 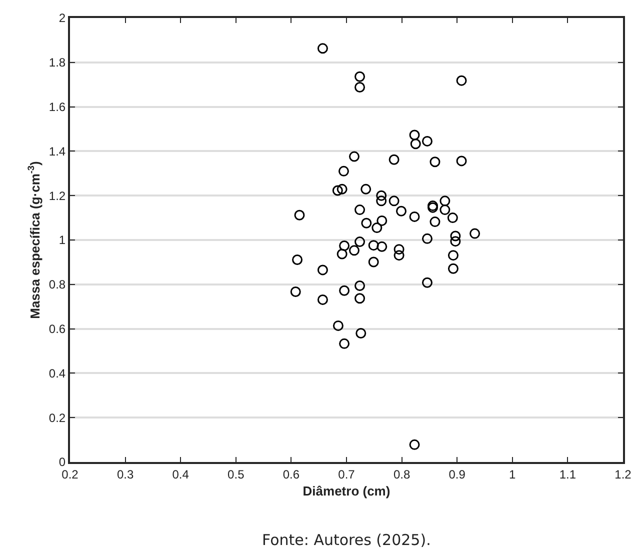 I want to click on x-tick-label: 1.2, so click(x=623, y=474).